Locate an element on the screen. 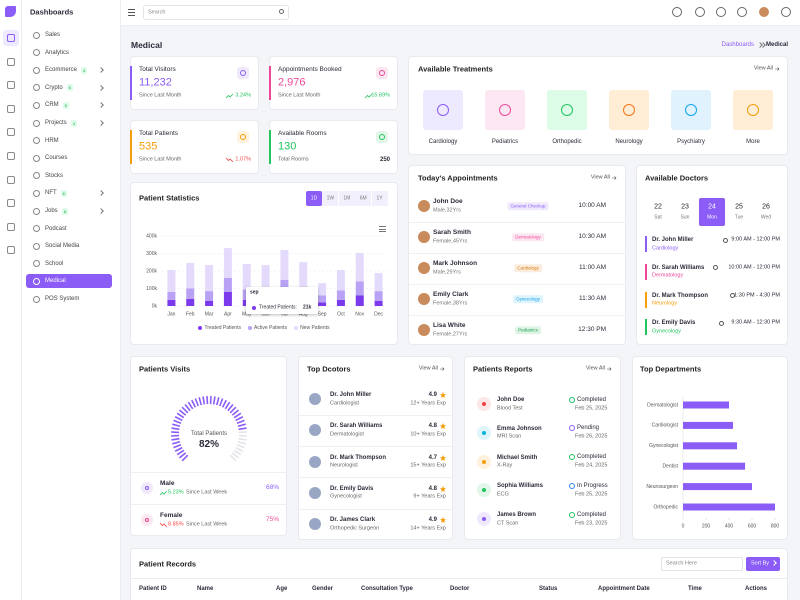  report-date: Feb 23, 2025 is located at coordinates (591, 522).